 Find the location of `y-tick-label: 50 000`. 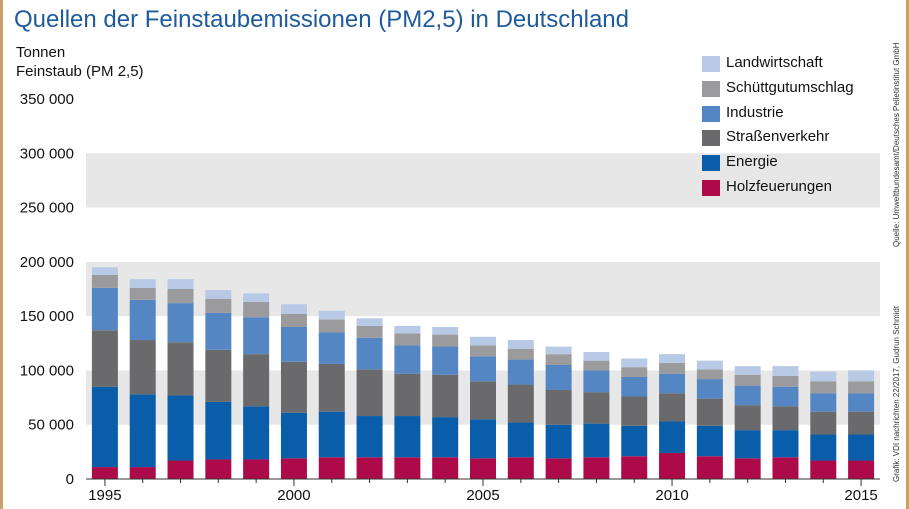

y-tick-label: 50 000 is located at coordinates (51, 425).